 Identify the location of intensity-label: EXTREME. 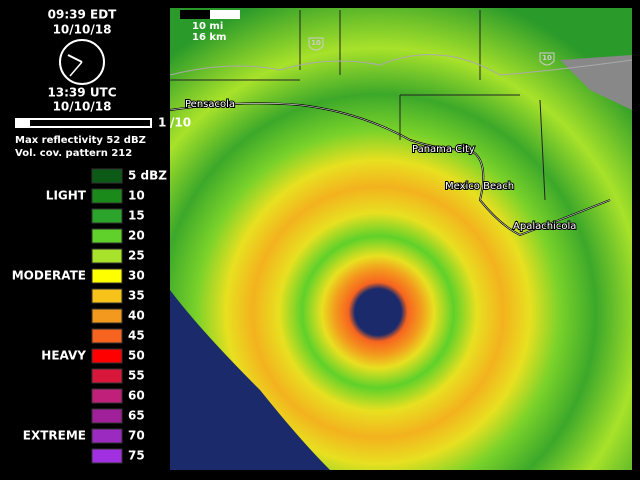
(54, 436).